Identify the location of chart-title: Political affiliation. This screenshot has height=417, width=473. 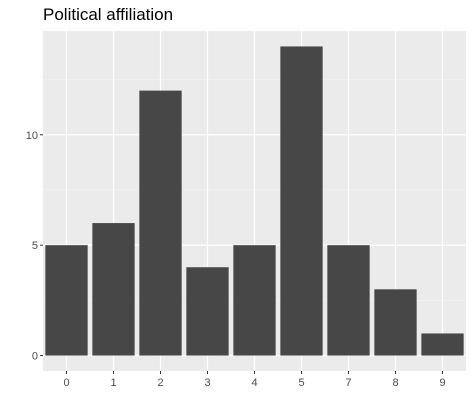
(108, 14).